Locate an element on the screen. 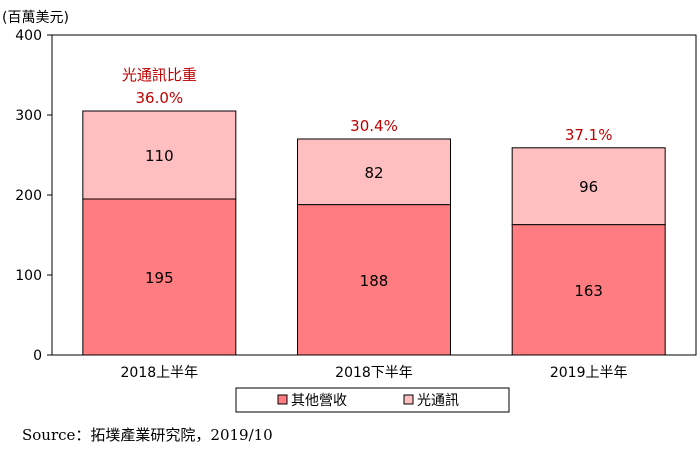  y-tick-label: 0 is located at coordinates (37, 356).